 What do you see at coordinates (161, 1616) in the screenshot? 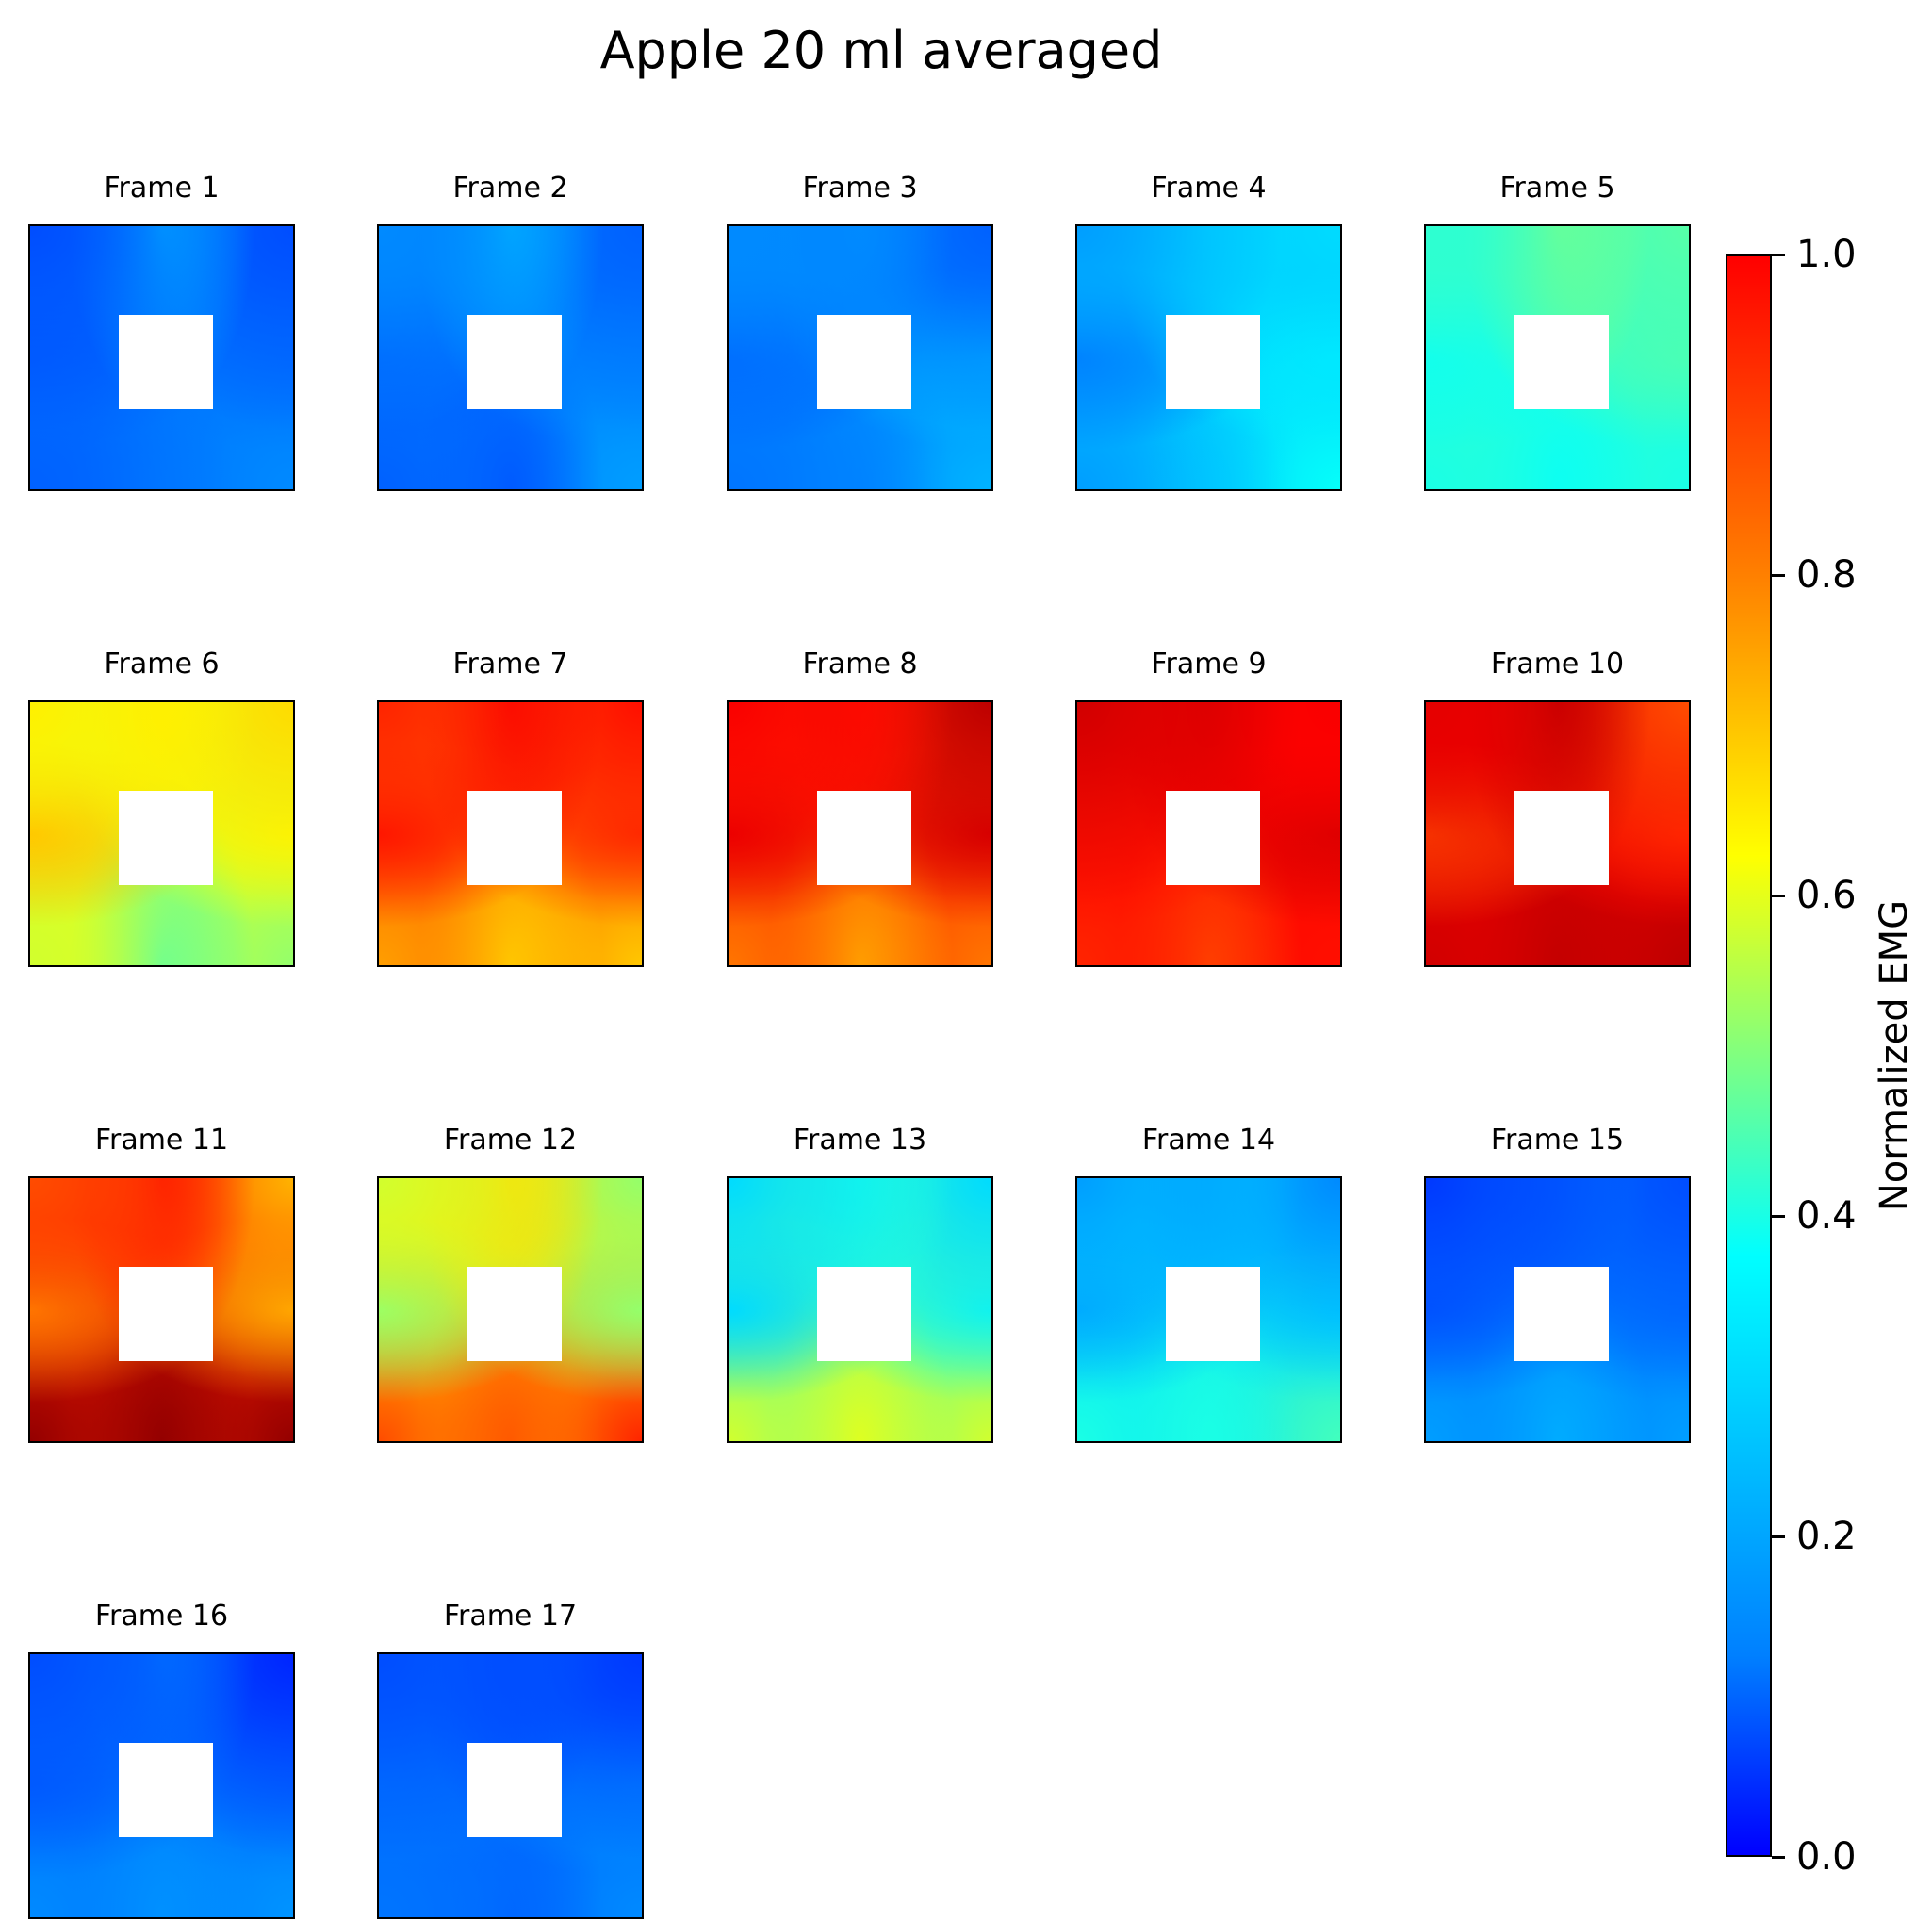
I see `frame-title: Frame 16` at bounding box center [161, 1616].